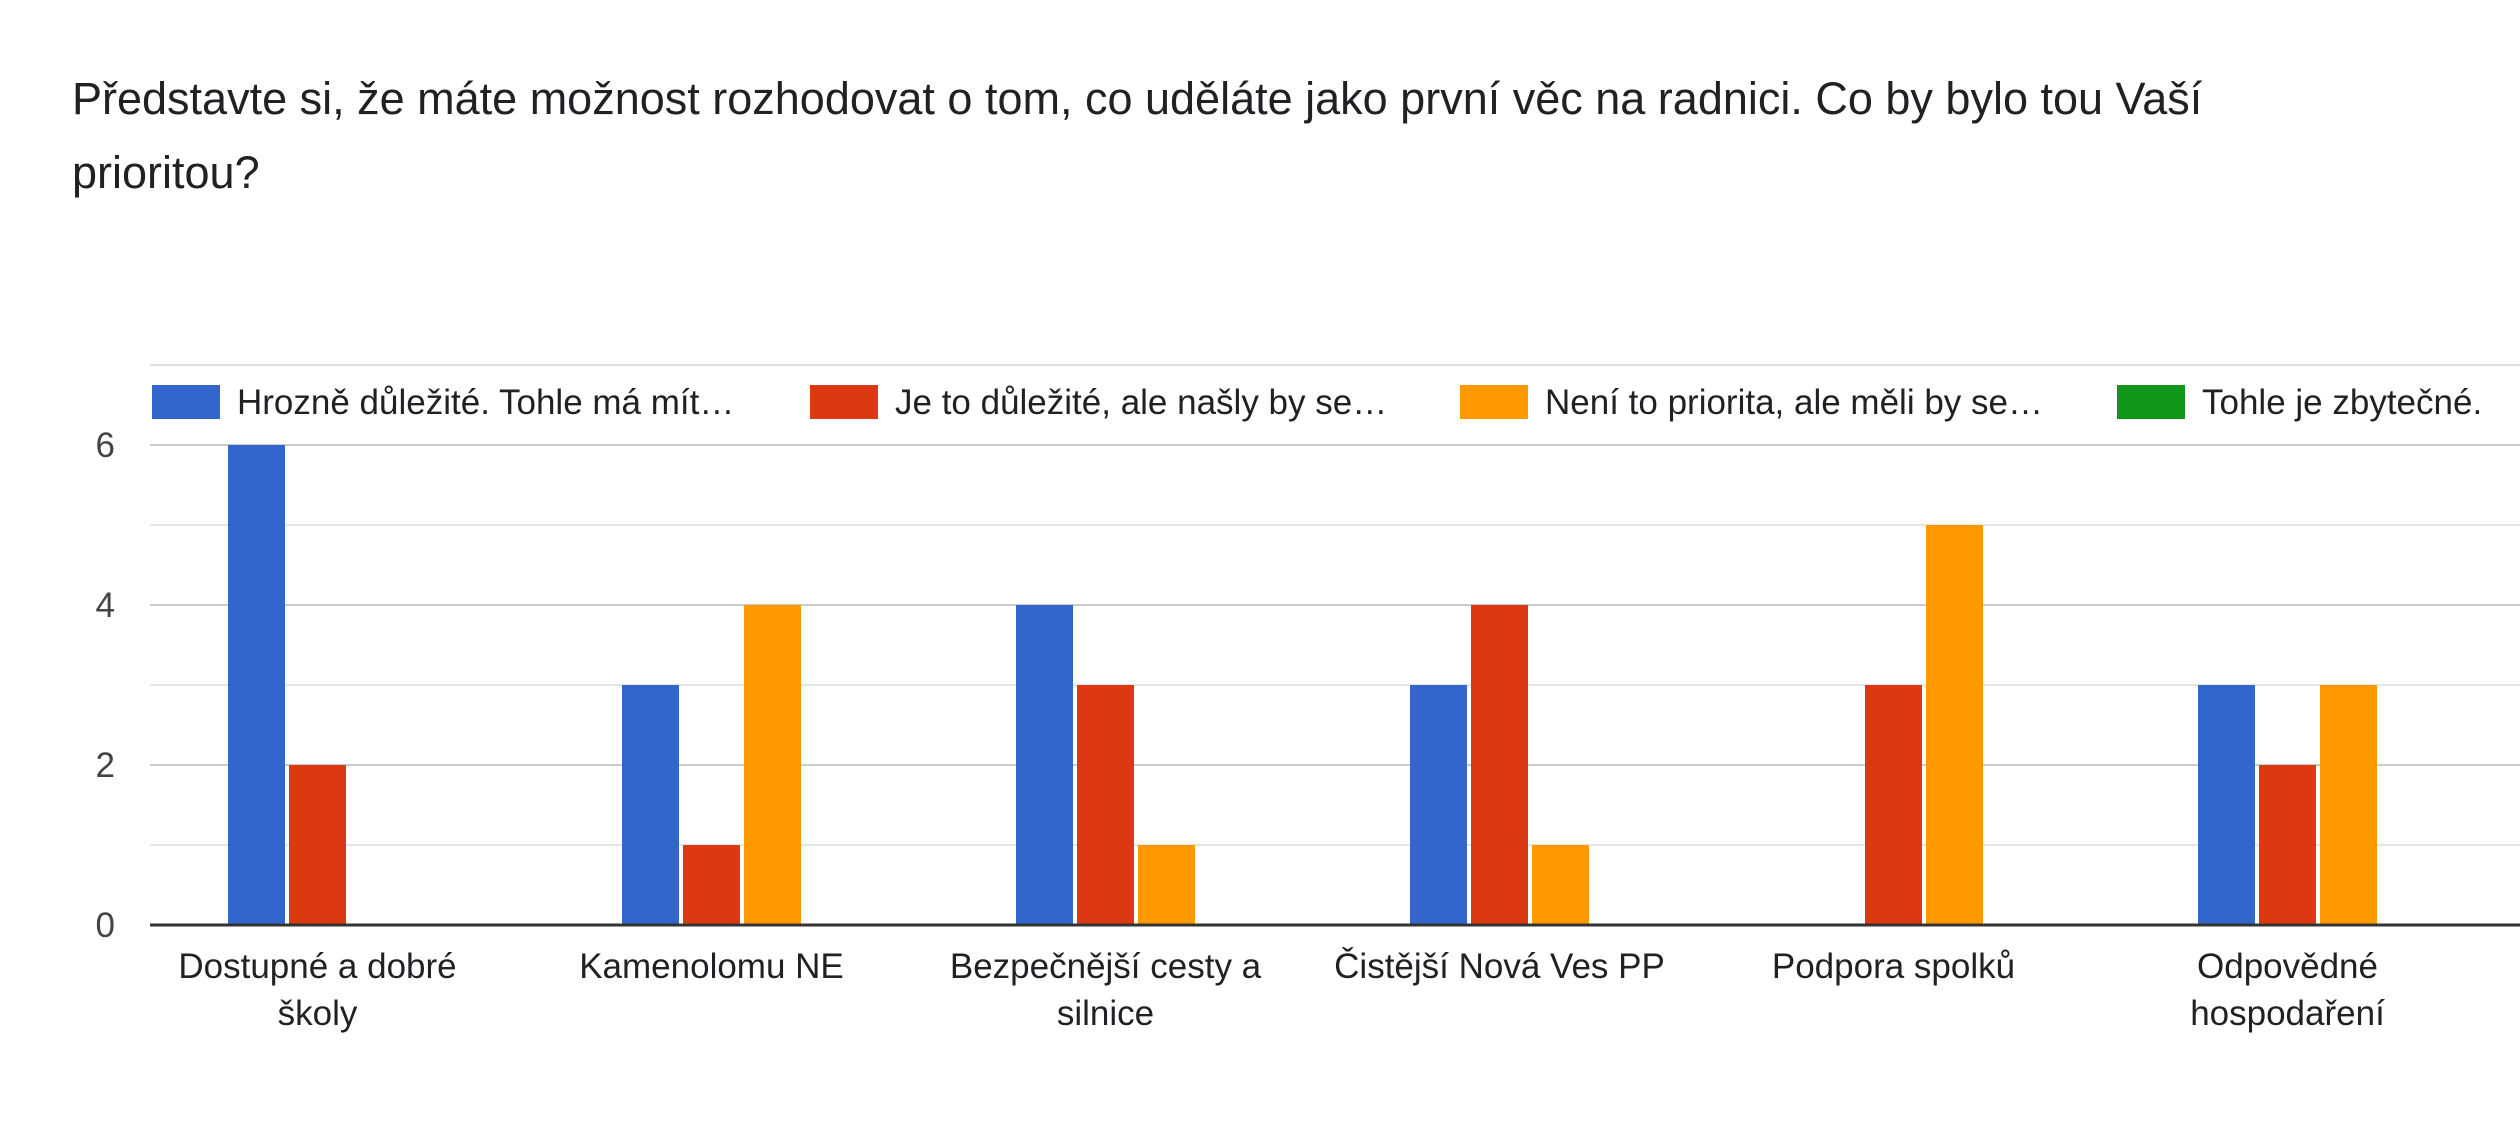  Describe the element at coordinates (105, 445) in the screenshot. I see `y-tick-label: 6` at that location.